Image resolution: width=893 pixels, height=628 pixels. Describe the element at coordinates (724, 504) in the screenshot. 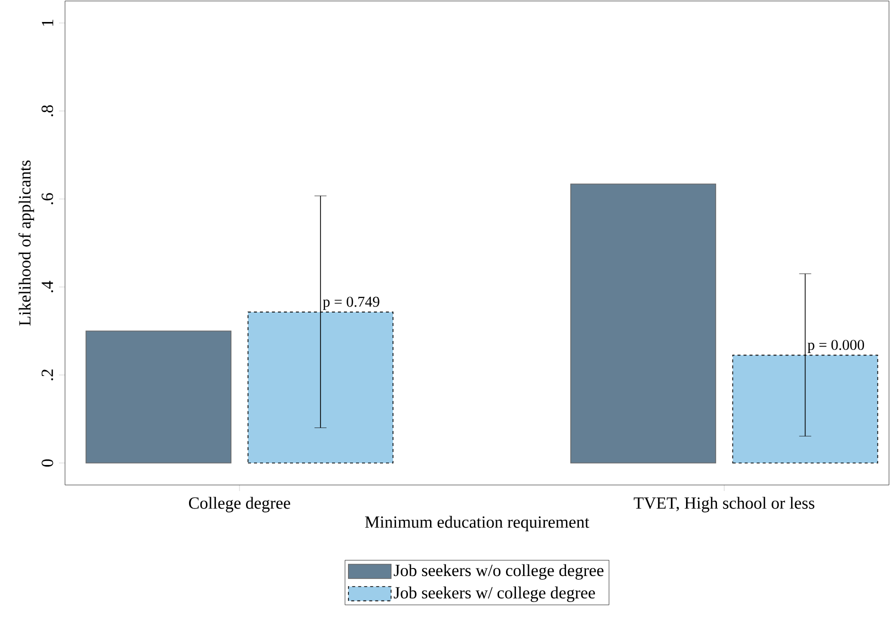

I see `x-tick-label: TVET, High school or less` at that location.